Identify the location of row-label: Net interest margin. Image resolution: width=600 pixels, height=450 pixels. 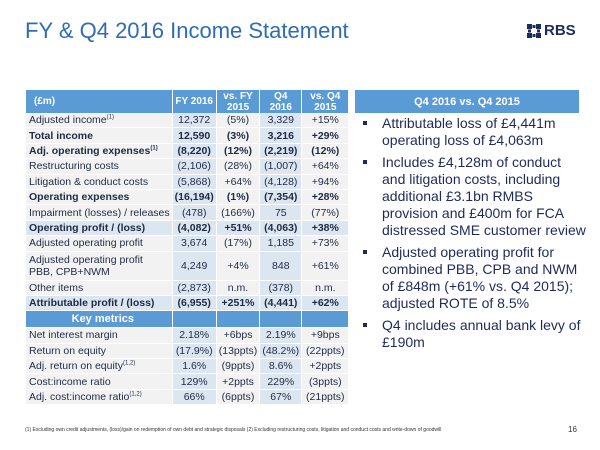
(99, 336).